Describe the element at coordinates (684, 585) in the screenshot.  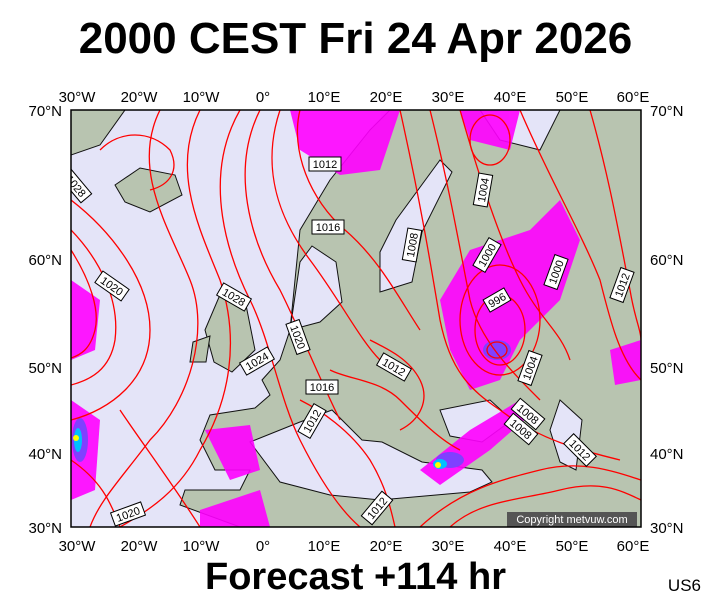
I see `model-id: US6` at that location.